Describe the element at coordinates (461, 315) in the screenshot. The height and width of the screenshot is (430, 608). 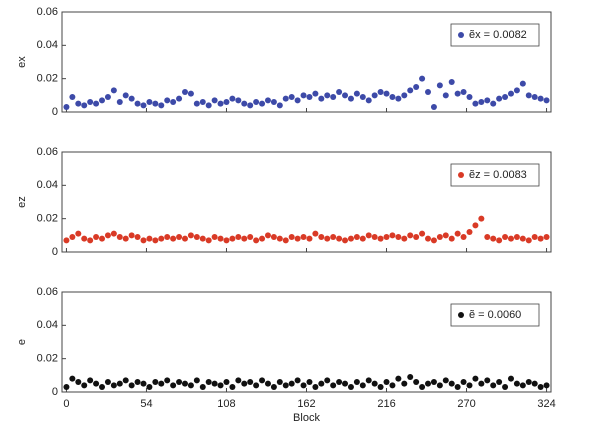
I see `legend-marker` at that location.